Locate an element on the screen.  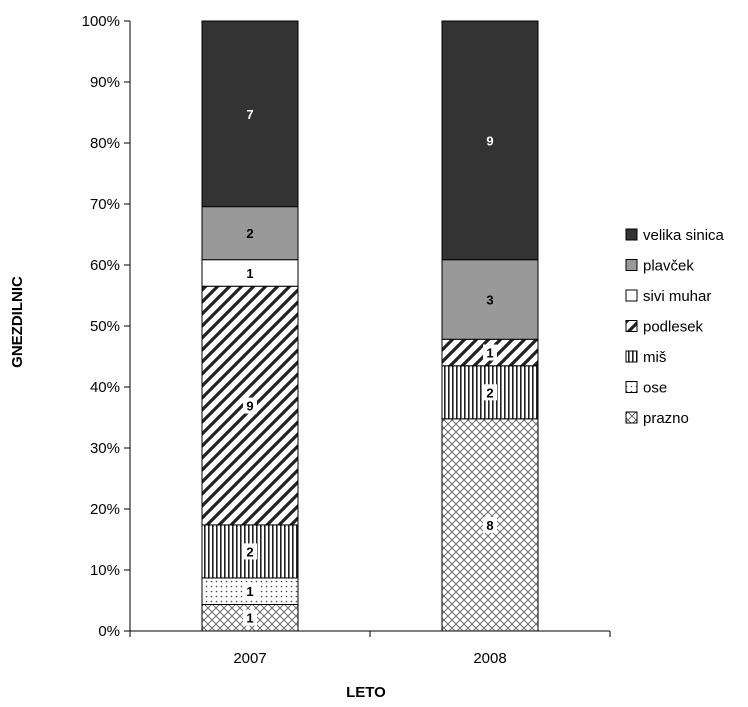
segment-value-label: 3 is located at coordinates (489, 299).